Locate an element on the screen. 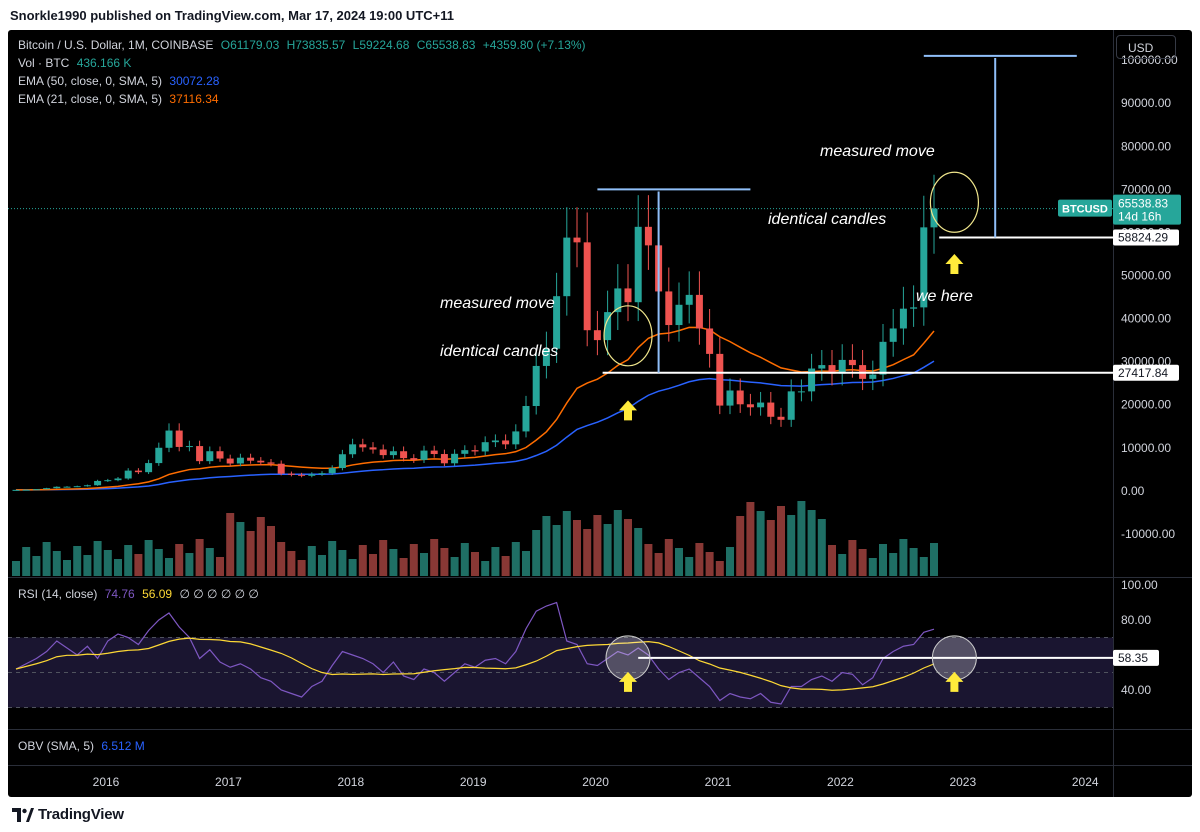 This screenshot has width=1200, height=832. rsi-legend: RSI (14, close) 74.76 56.09 ∅ ∅ ∅ ∅ ∅ ∅ is located at coordinates (138, 594).